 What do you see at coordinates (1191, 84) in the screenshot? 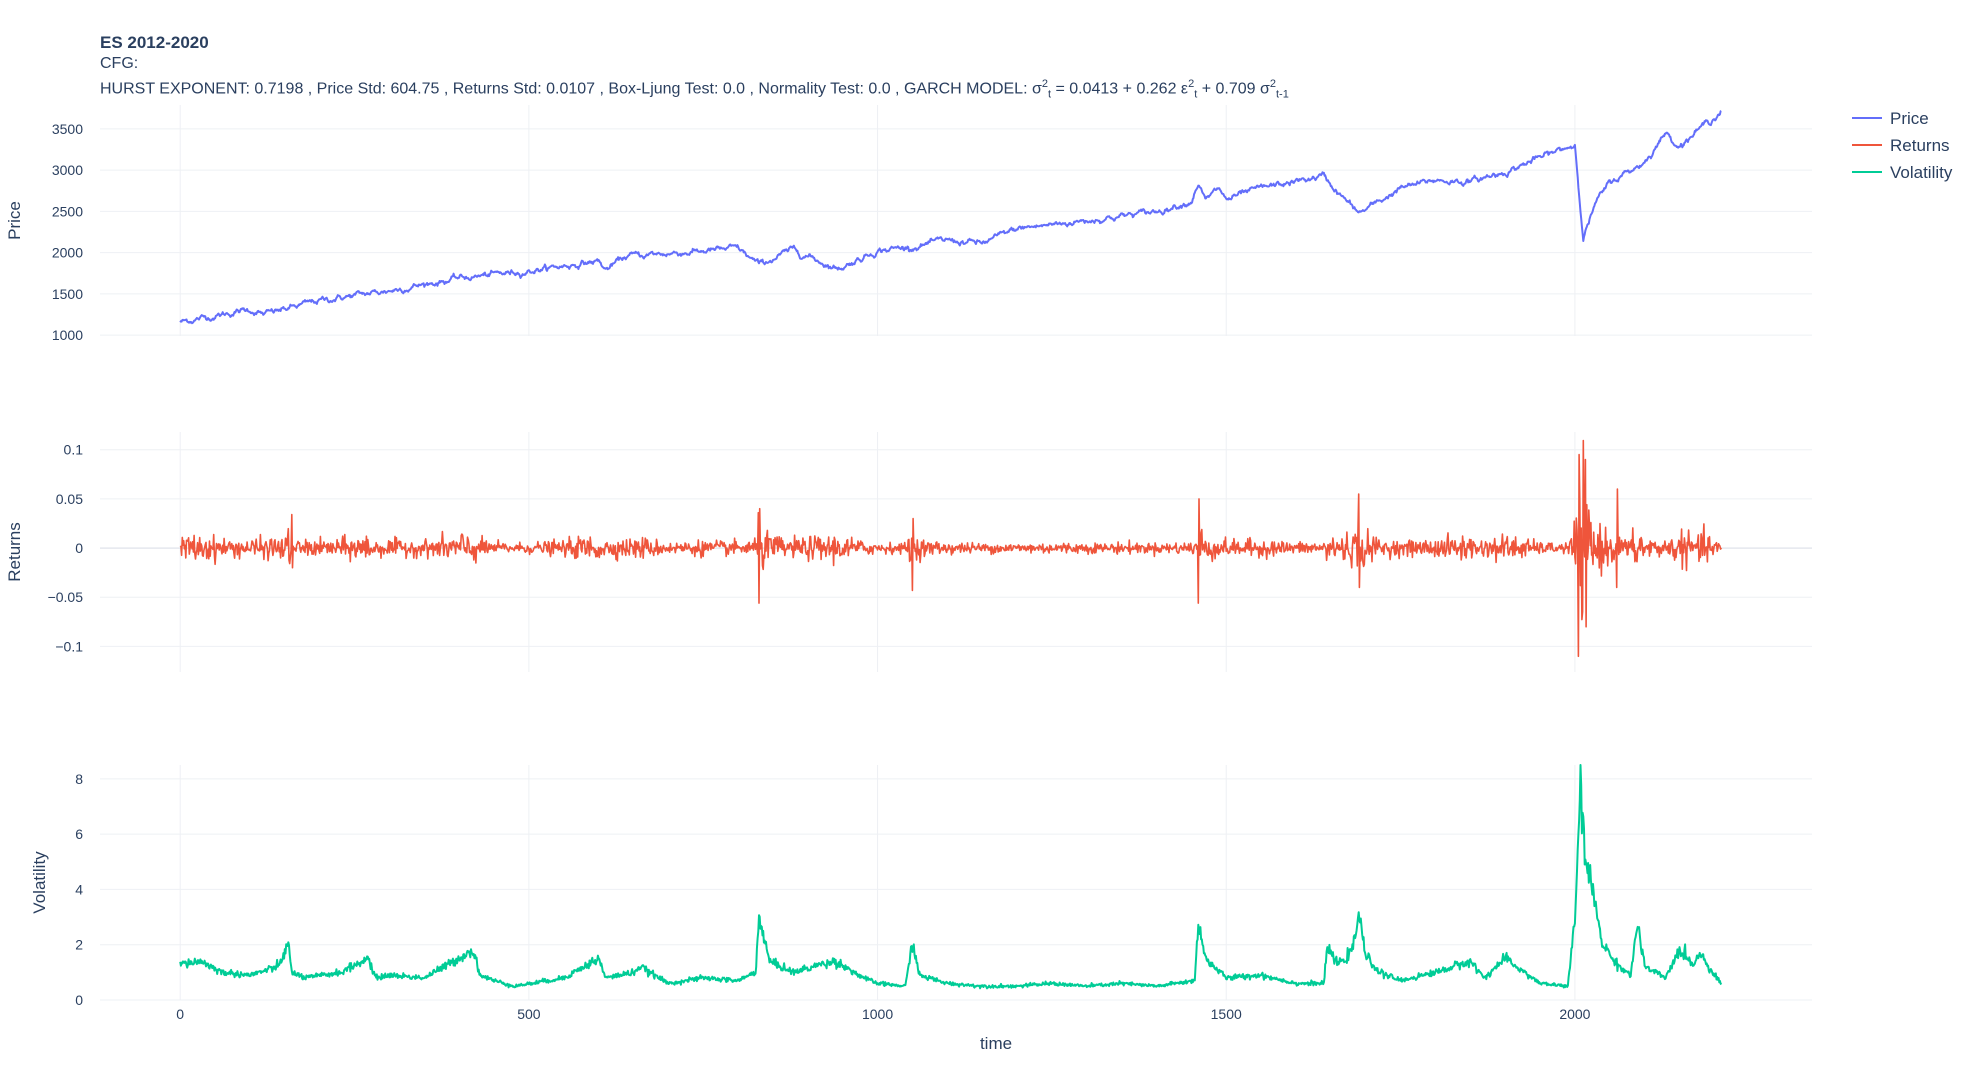
I see `eps-exp: 2` at bounding box center [1191, 84].